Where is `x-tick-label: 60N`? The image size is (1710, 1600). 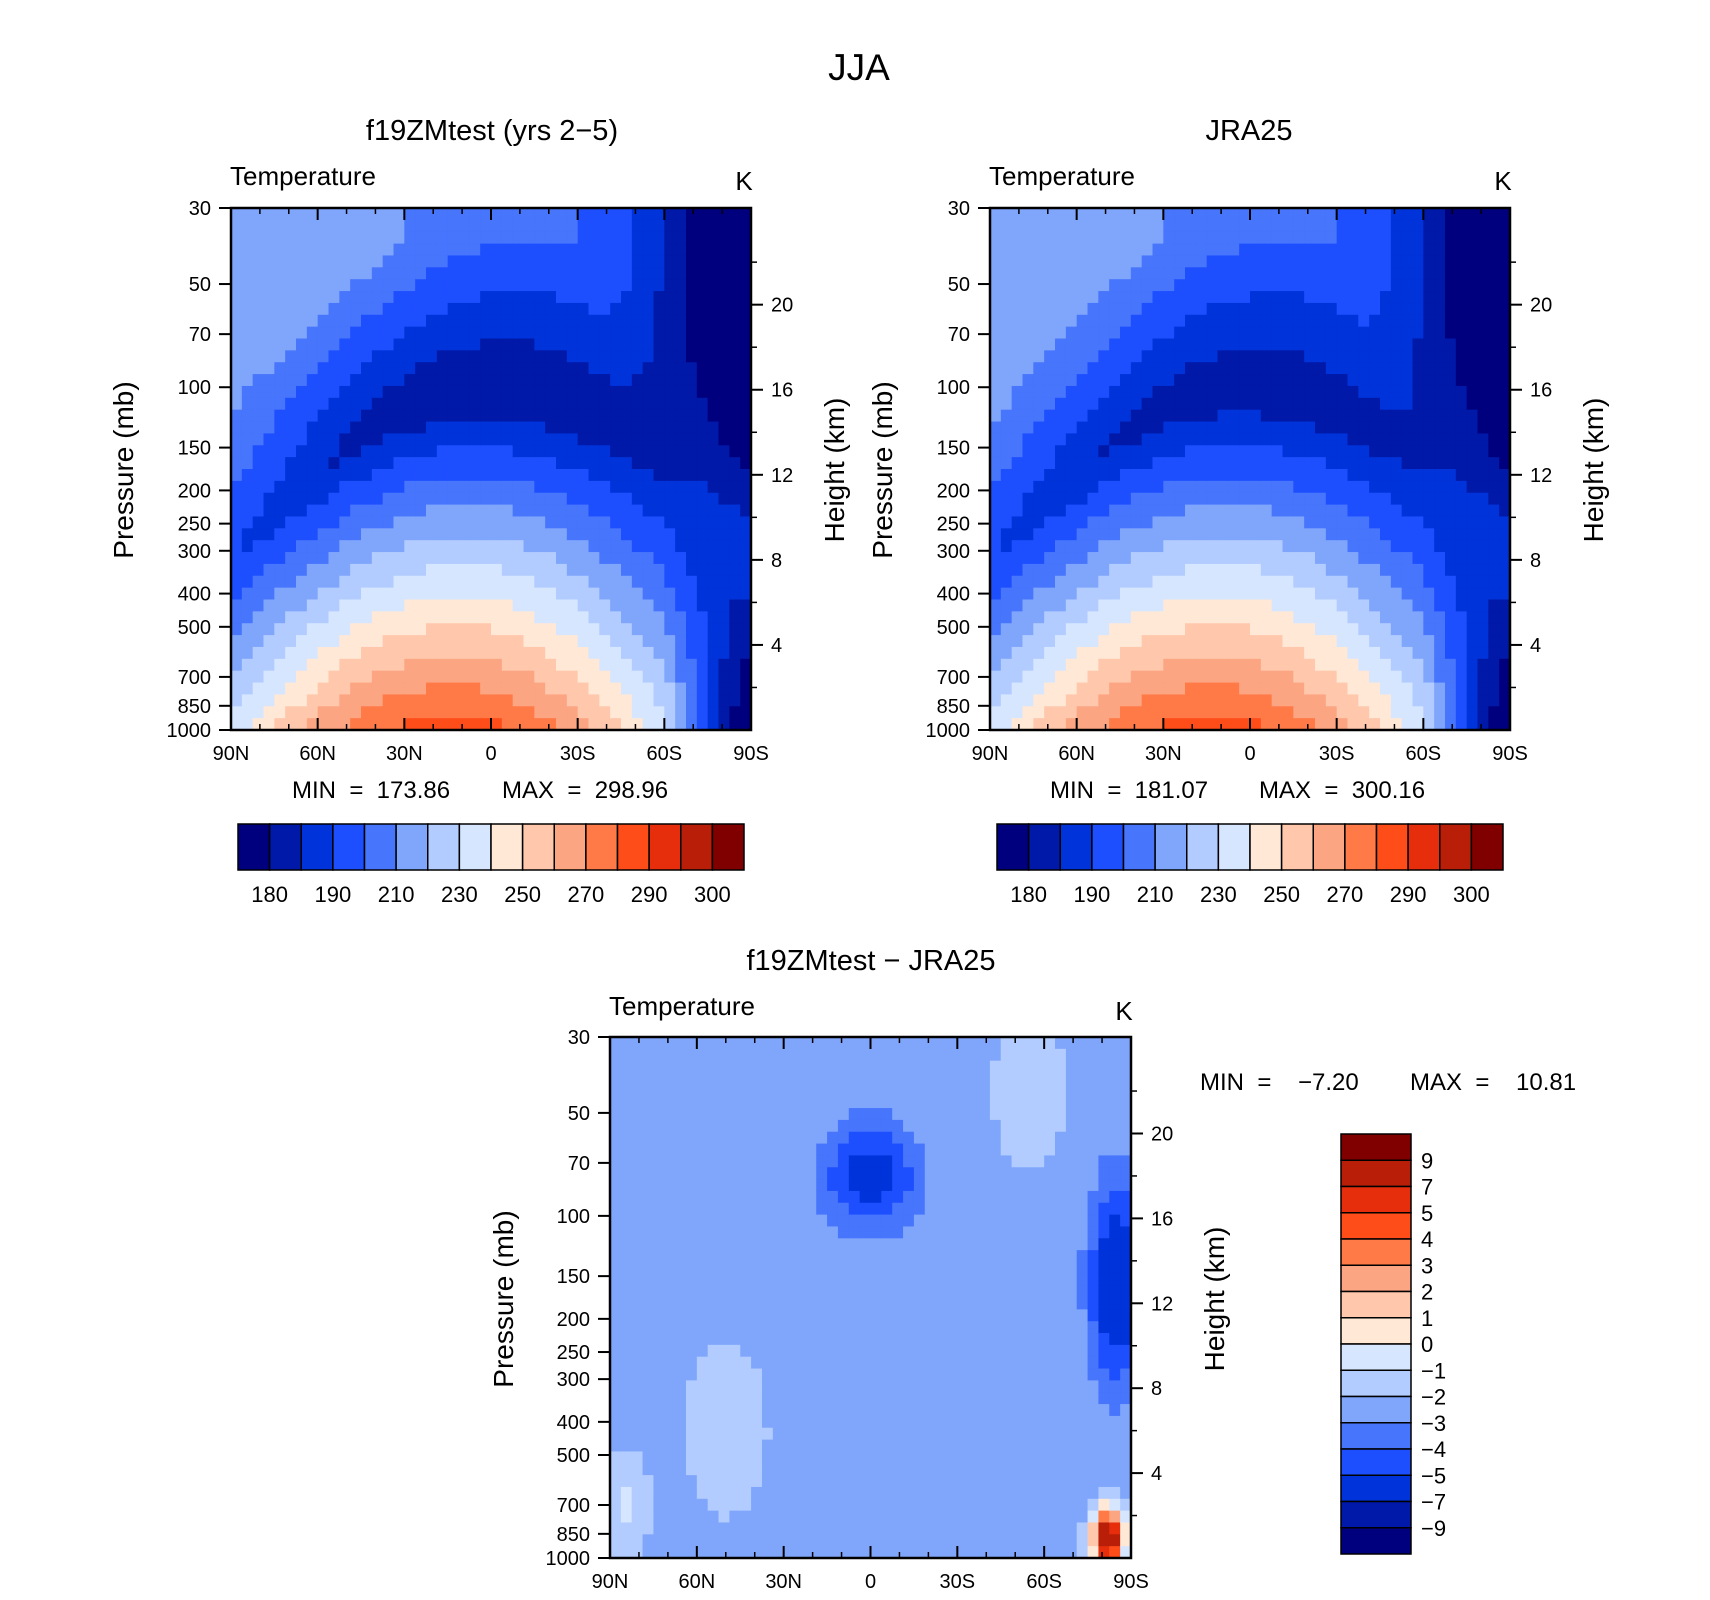 x-tick-label: 60N is located at coordinates (317, 754).